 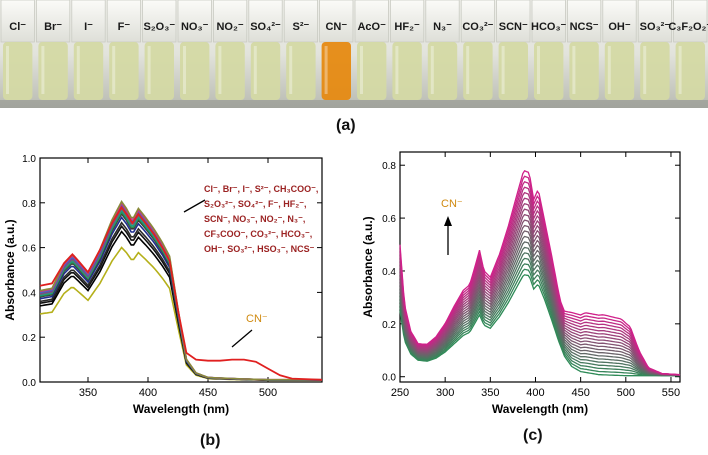 What do you see at coordinates (159, 27) in the screenshot?
I see `vial-label: S₂O₃⁻` at bounding box center [159, 27].